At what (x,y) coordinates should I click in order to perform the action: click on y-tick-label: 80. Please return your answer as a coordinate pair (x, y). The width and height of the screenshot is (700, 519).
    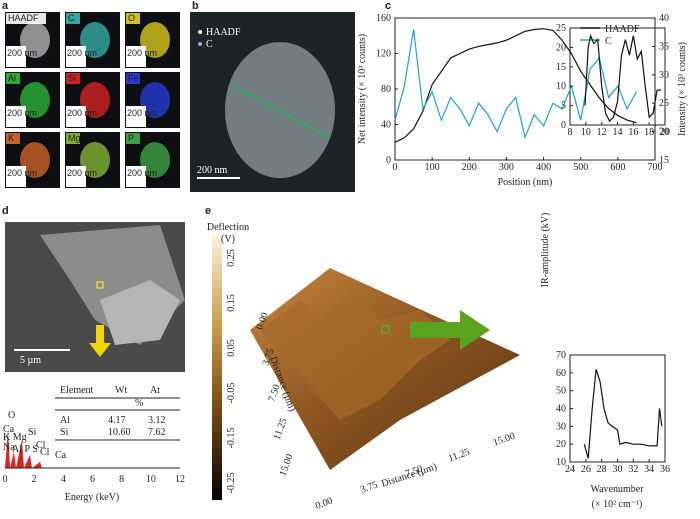
    Looking at the image, I should click on (386, 89).